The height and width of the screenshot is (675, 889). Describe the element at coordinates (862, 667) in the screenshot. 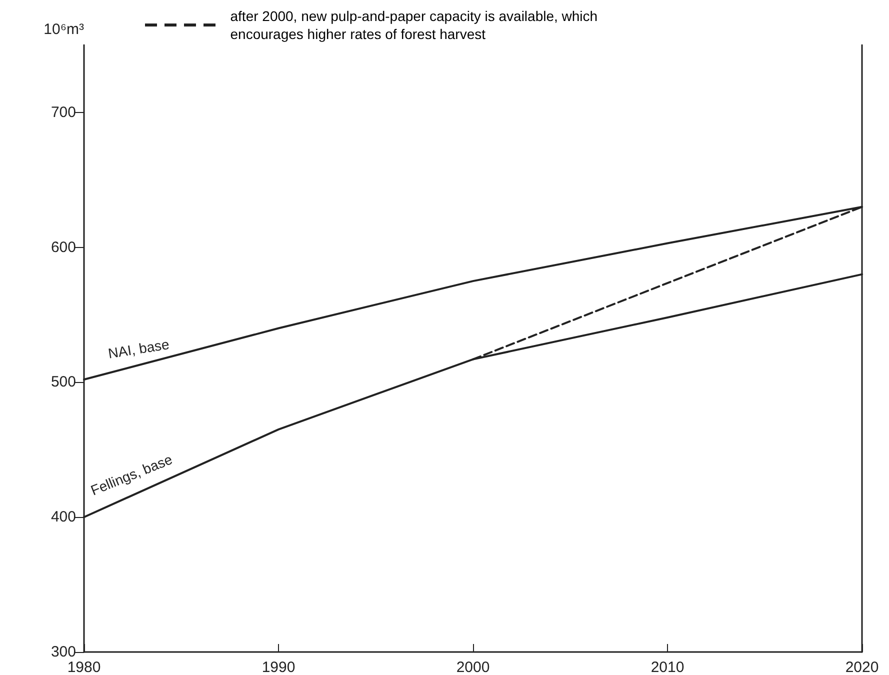

I see `x-tick-label: 2020` at that location.